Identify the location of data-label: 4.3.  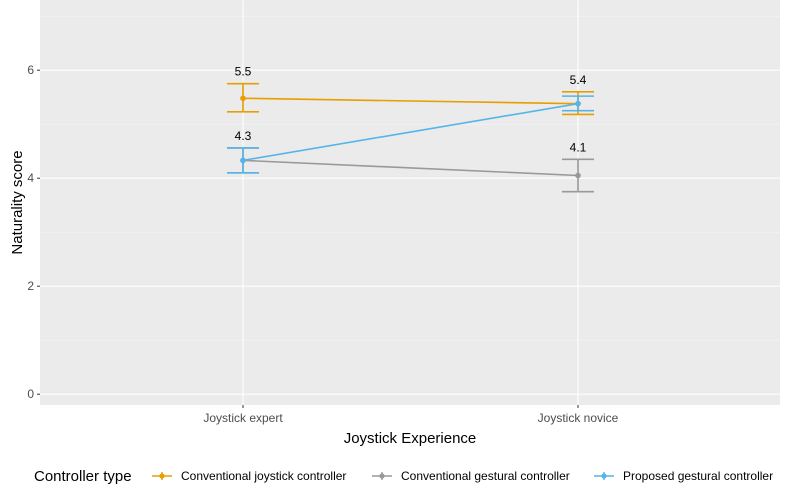
(243, 136).